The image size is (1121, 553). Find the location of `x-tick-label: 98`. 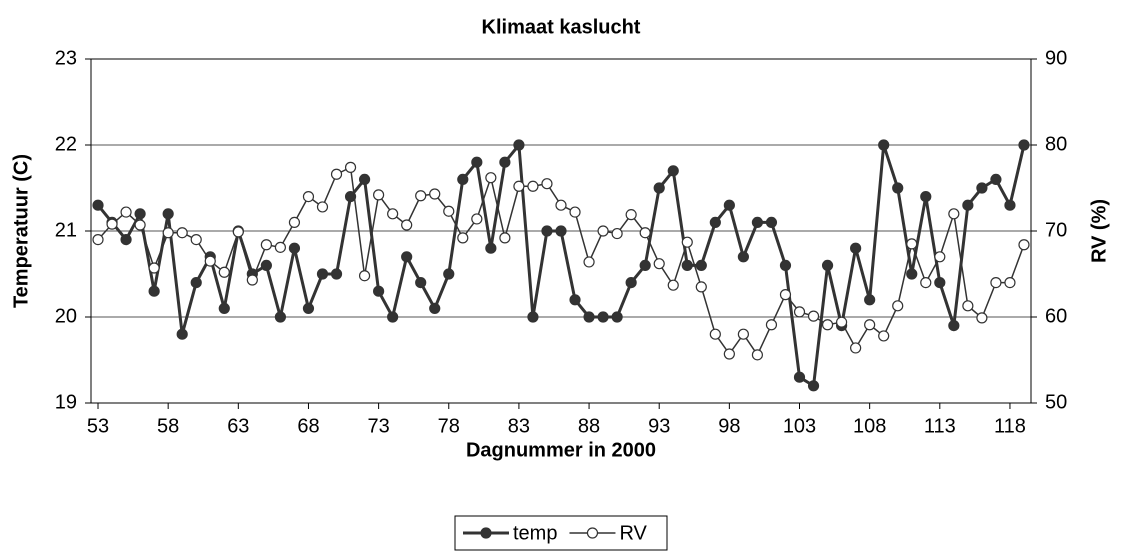

x-tick-label: 98 is located at coordinates (729, 426).